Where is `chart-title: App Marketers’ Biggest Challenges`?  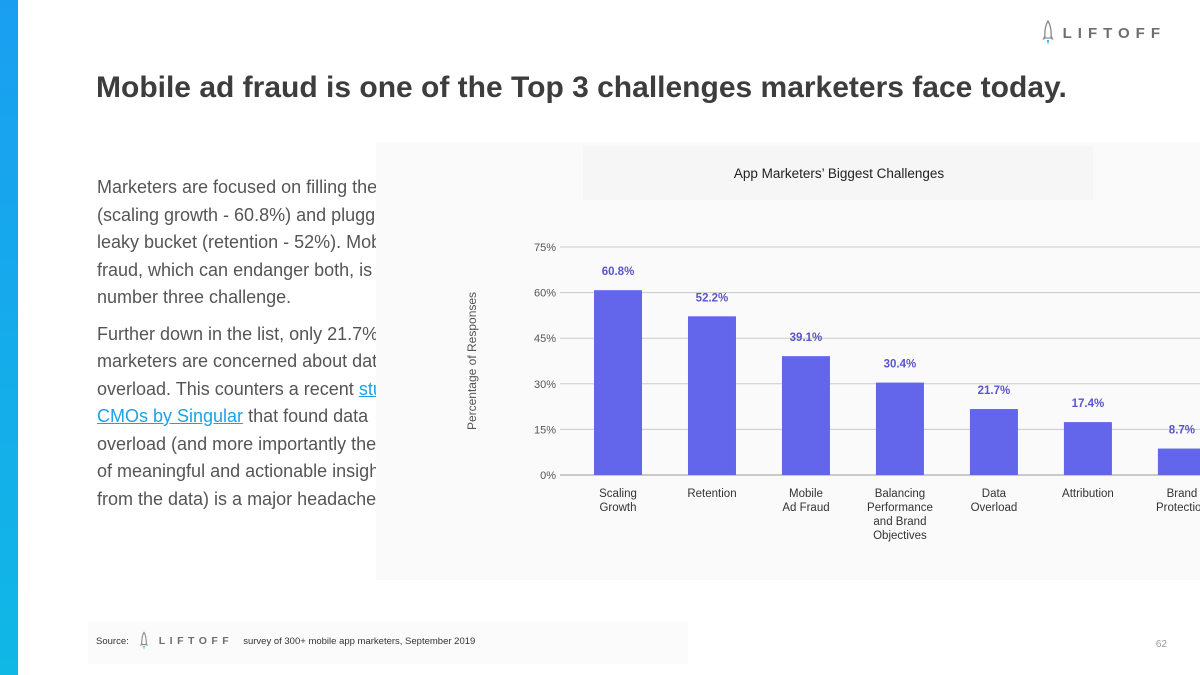
chart-title: App Marketers’ Biggest Challenges is located at coordinates (839, 173).